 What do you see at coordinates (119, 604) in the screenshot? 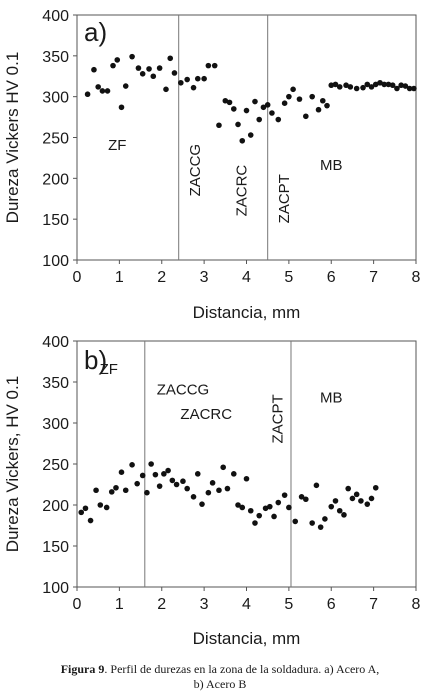
I see `x-tick-label: 1` at bounding box center [119, 604].